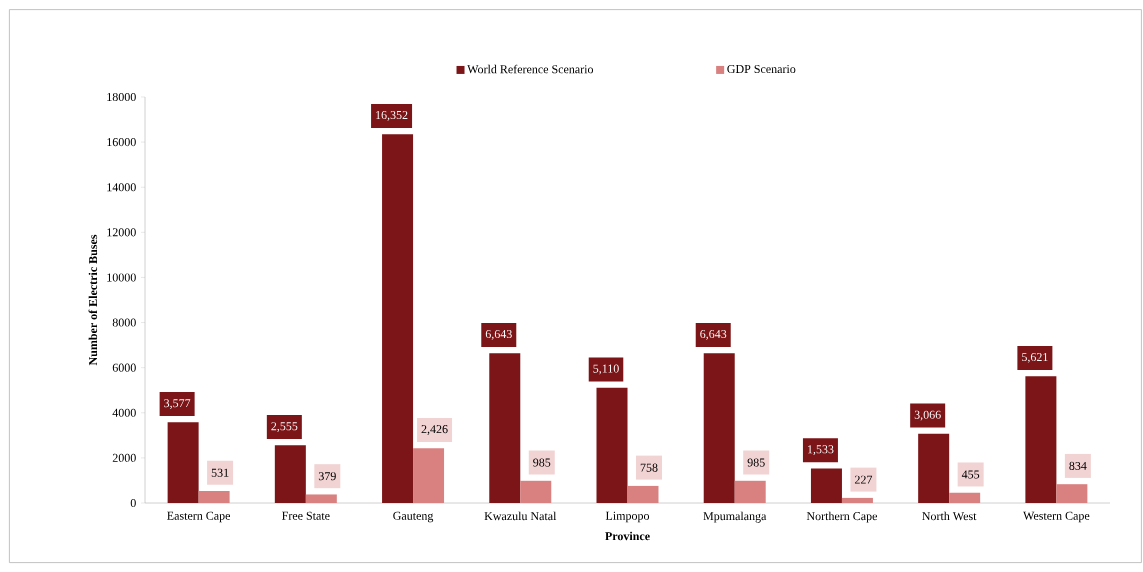 Image resolution: width=1143 pixels, height=572 pixels. I want to click on x-tick-label: Kwazulu Natal, so click(520, 516).